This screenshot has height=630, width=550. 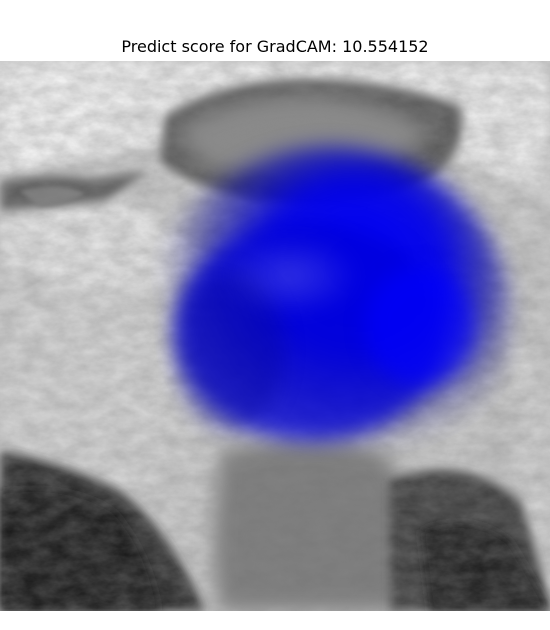 What do you see at coordinates (275, 46) in the screenshot?
I see `figure-title: Predict score for GradCAM: 10.554152` at bounding box center [275, 46].